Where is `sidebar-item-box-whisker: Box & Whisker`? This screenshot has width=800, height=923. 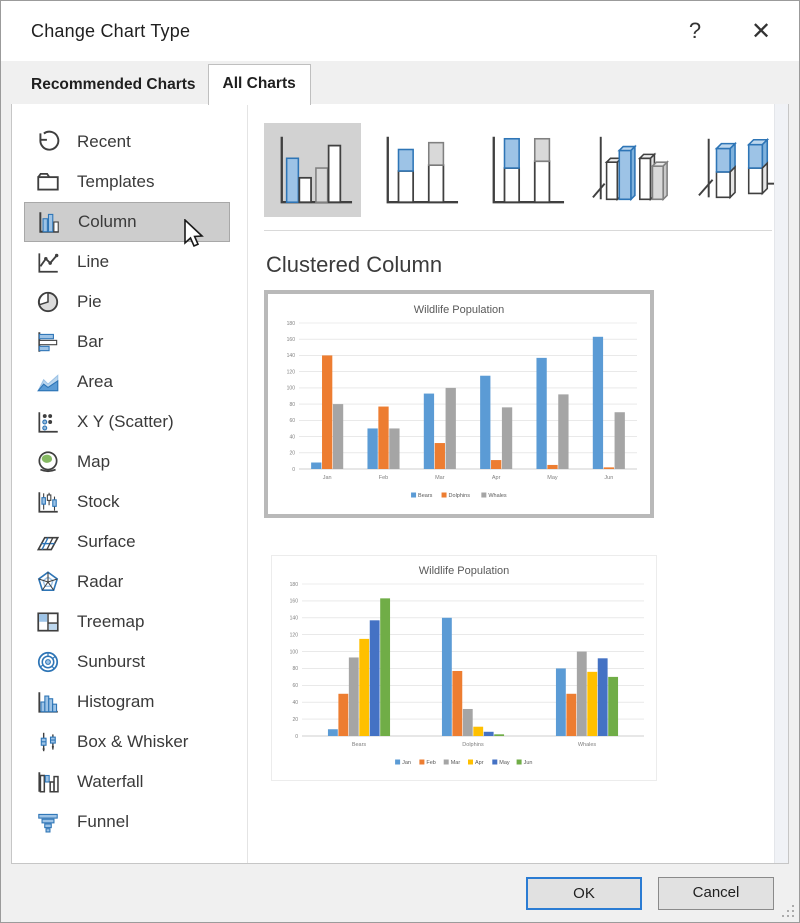 sidebar-item-box-whisker: Box & Whisker is located at coordinates (127, 742).